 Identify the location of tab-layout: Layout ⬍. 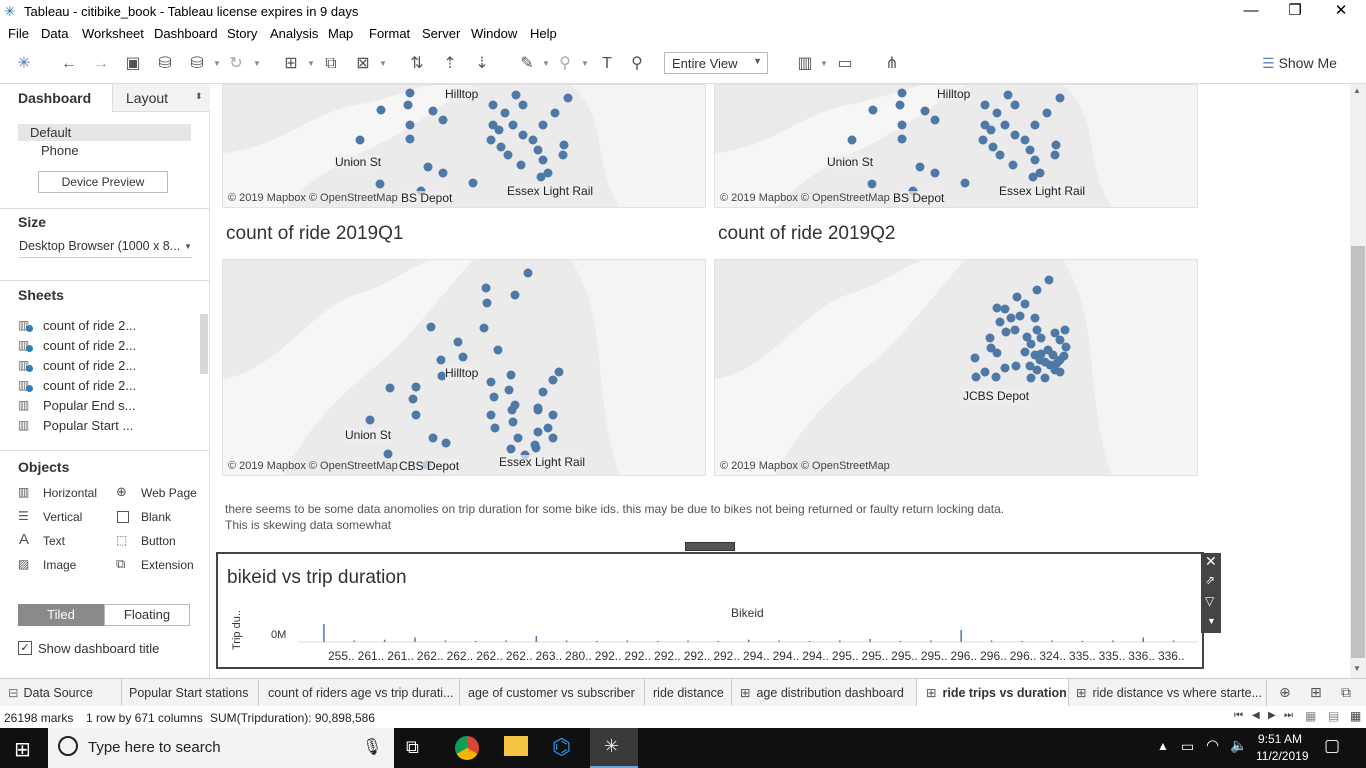
(161, 98).